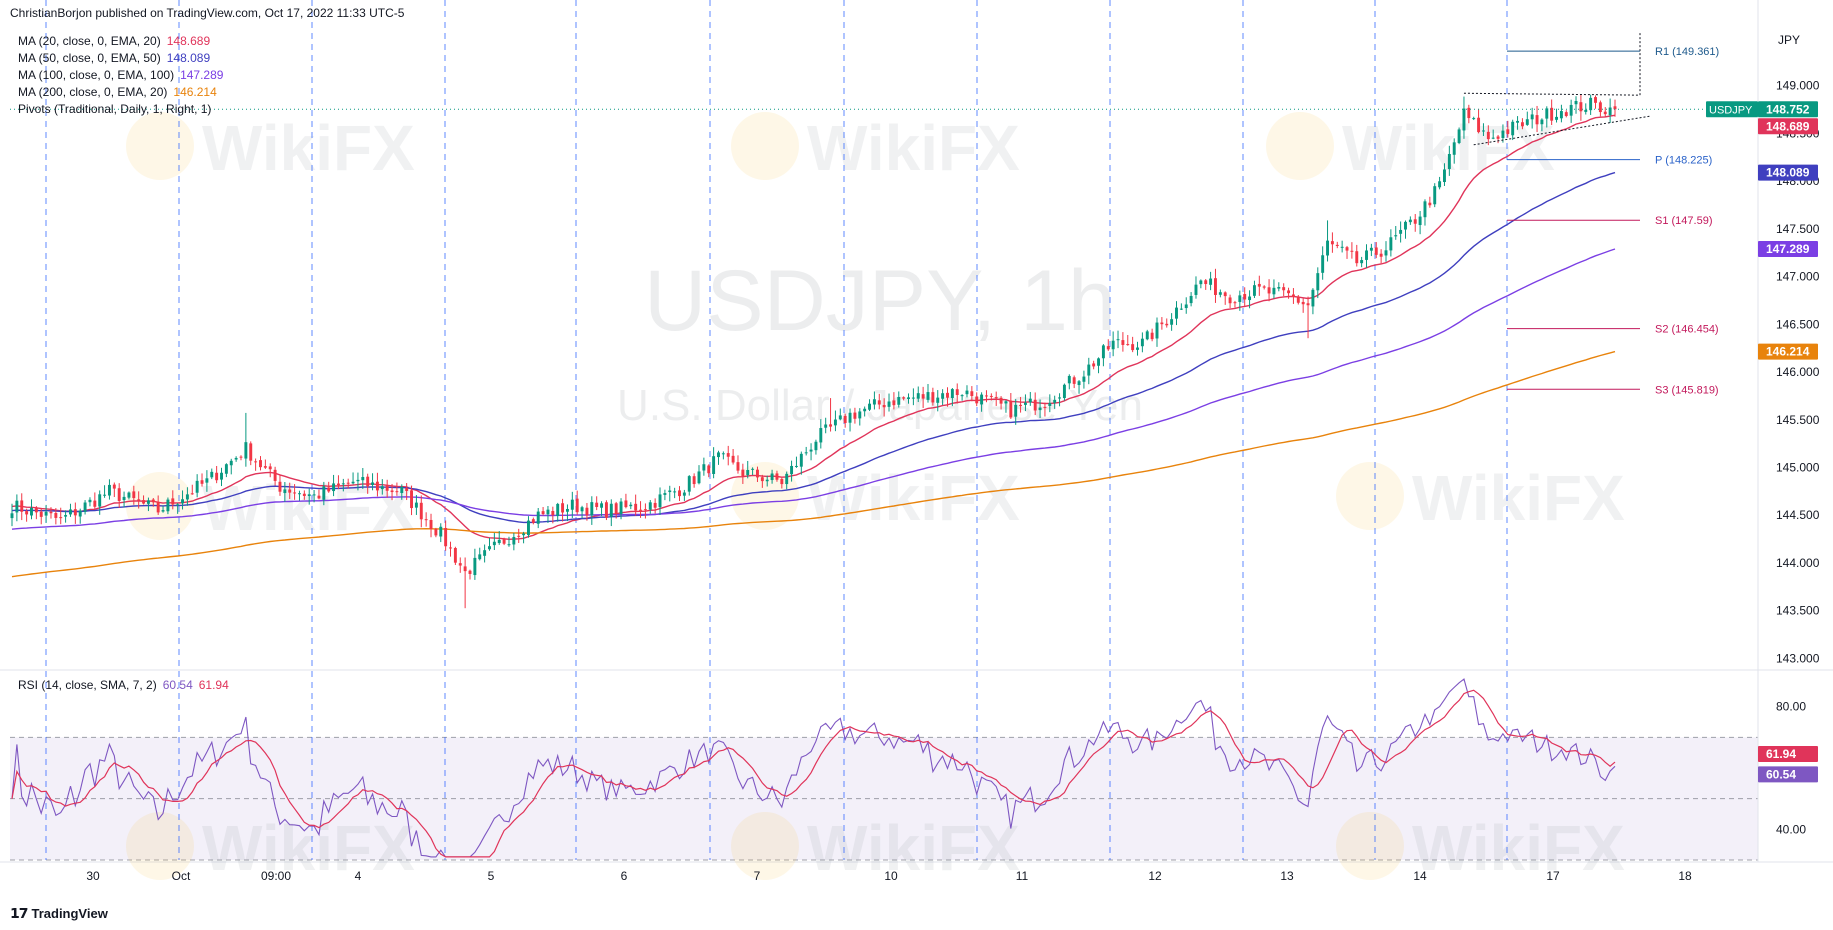 This screenshot has width=1833, height=930. What do you see at coordinates (59, 913) in the screenshot?
I see `tradingview-logo: 𝟭𝟳 TradingView` at bounding box center [59, 913].